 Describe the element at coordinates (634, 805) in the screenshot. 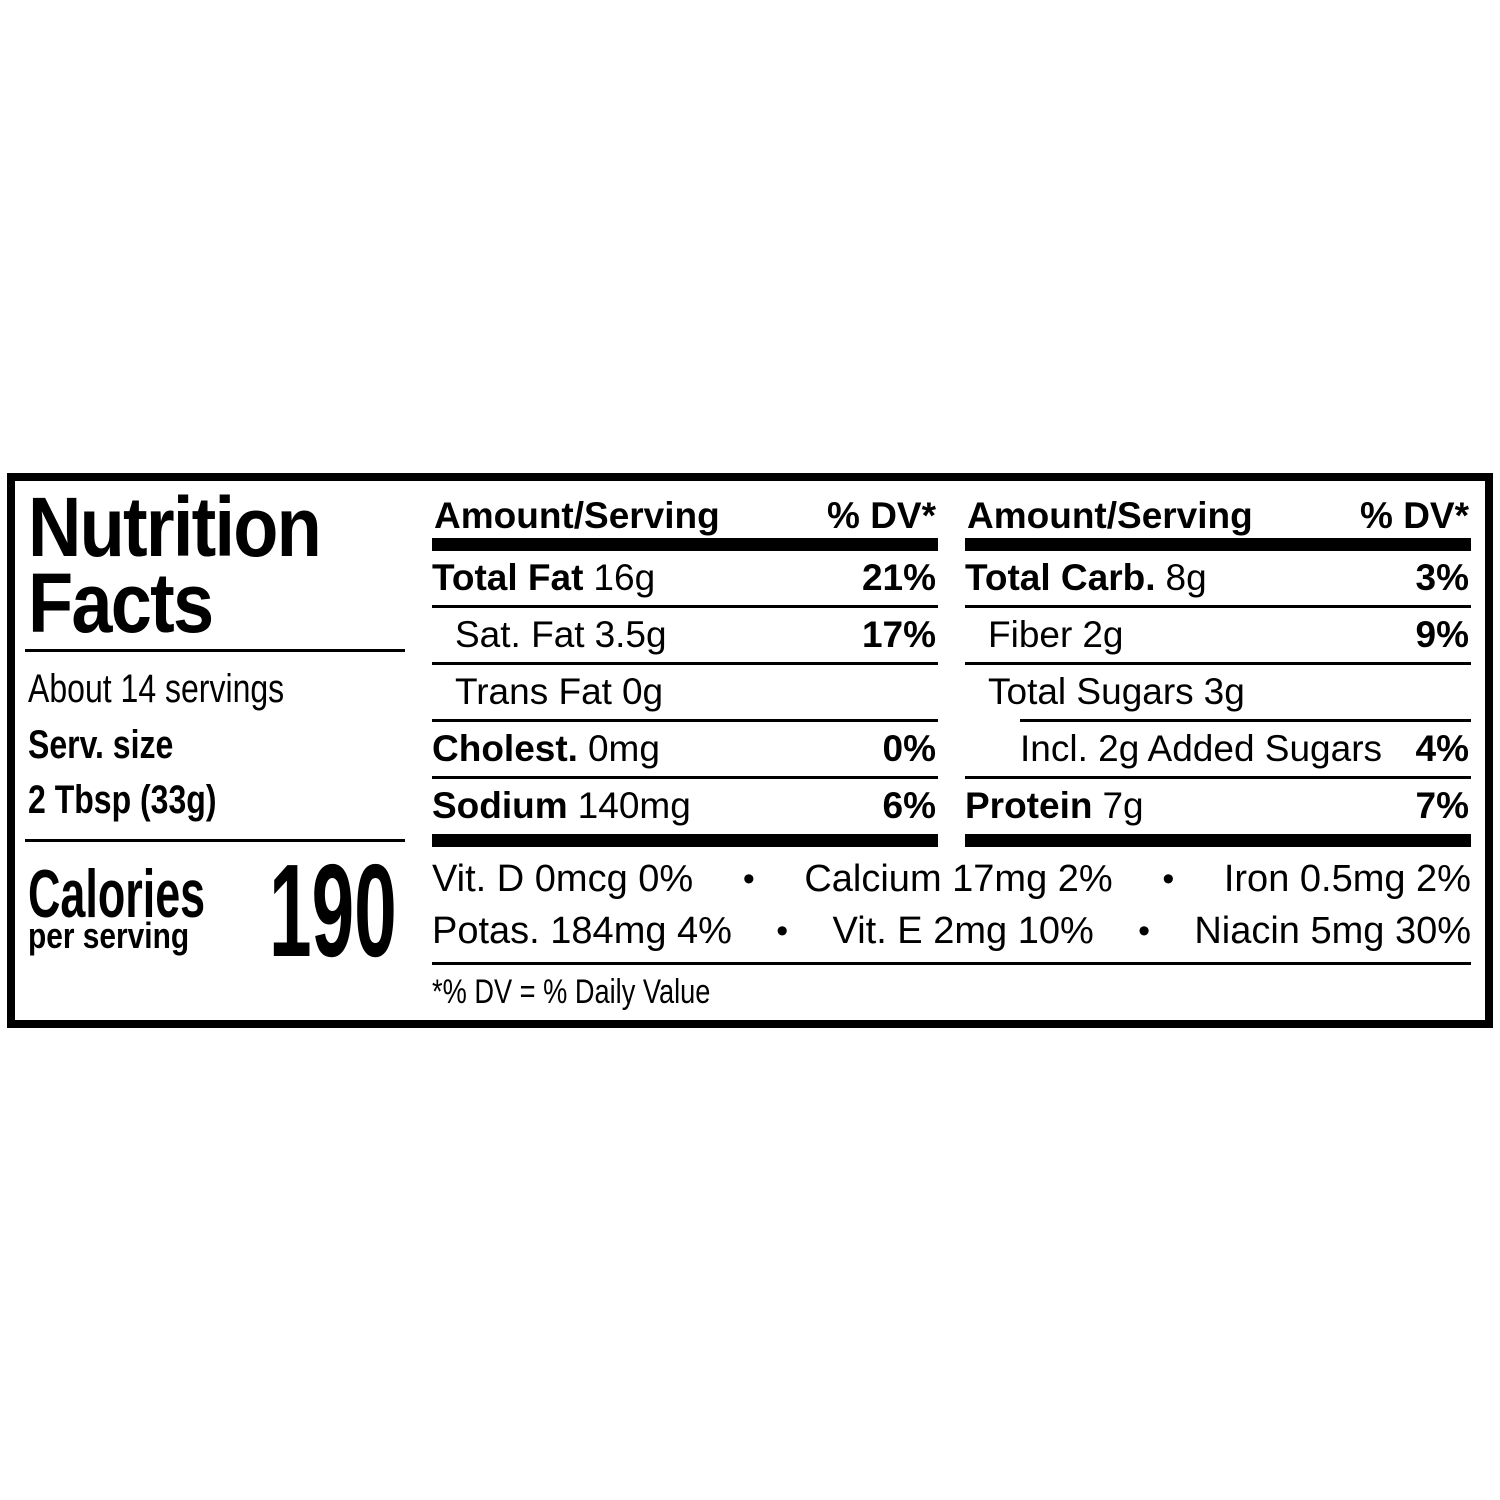

I see `nutrient-amount: 140mg` at that location.